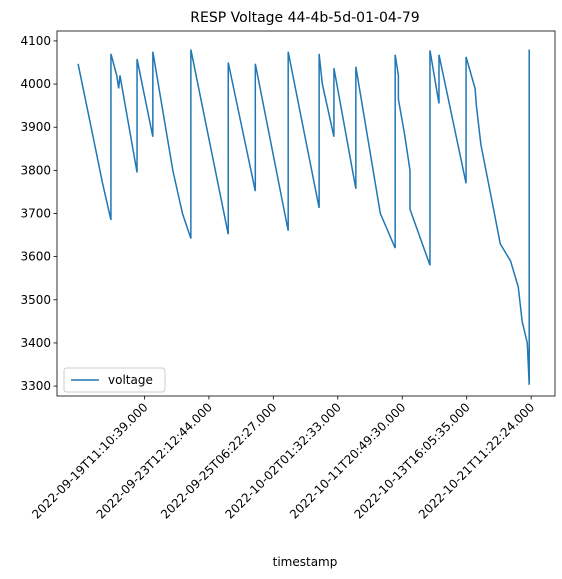 This screenshot has height=579, width=562. What do you see at coordinates (35, 84) in the screenshot?
I see `y-tick-label: 4000` at bounding box center [35, 84].